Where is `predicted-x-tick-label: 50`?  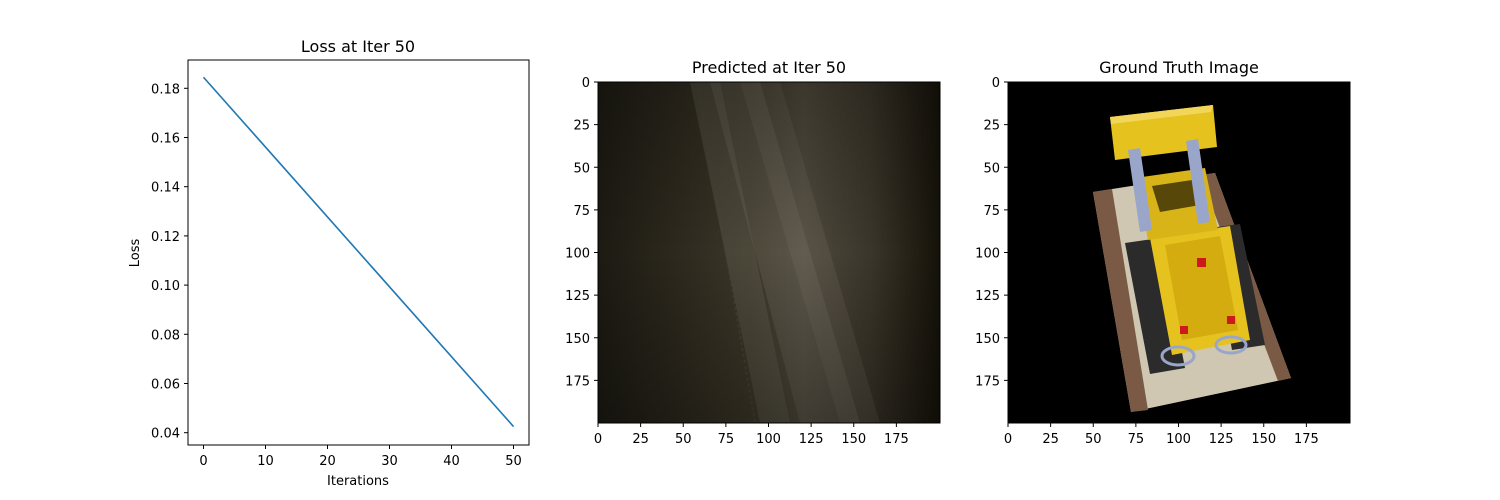
predicted-x-tick-label: 50 is located at coordinates (683, 439).